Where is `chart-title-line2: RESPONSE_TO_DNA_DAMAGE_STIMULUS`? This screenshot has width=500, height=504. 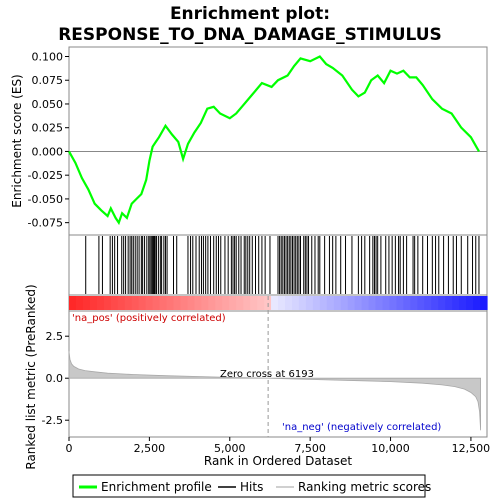 chart-title-line2: RESPONSE_TO_DNA_DAMAGE_STIMULUS is located at coordinates (250, 35).